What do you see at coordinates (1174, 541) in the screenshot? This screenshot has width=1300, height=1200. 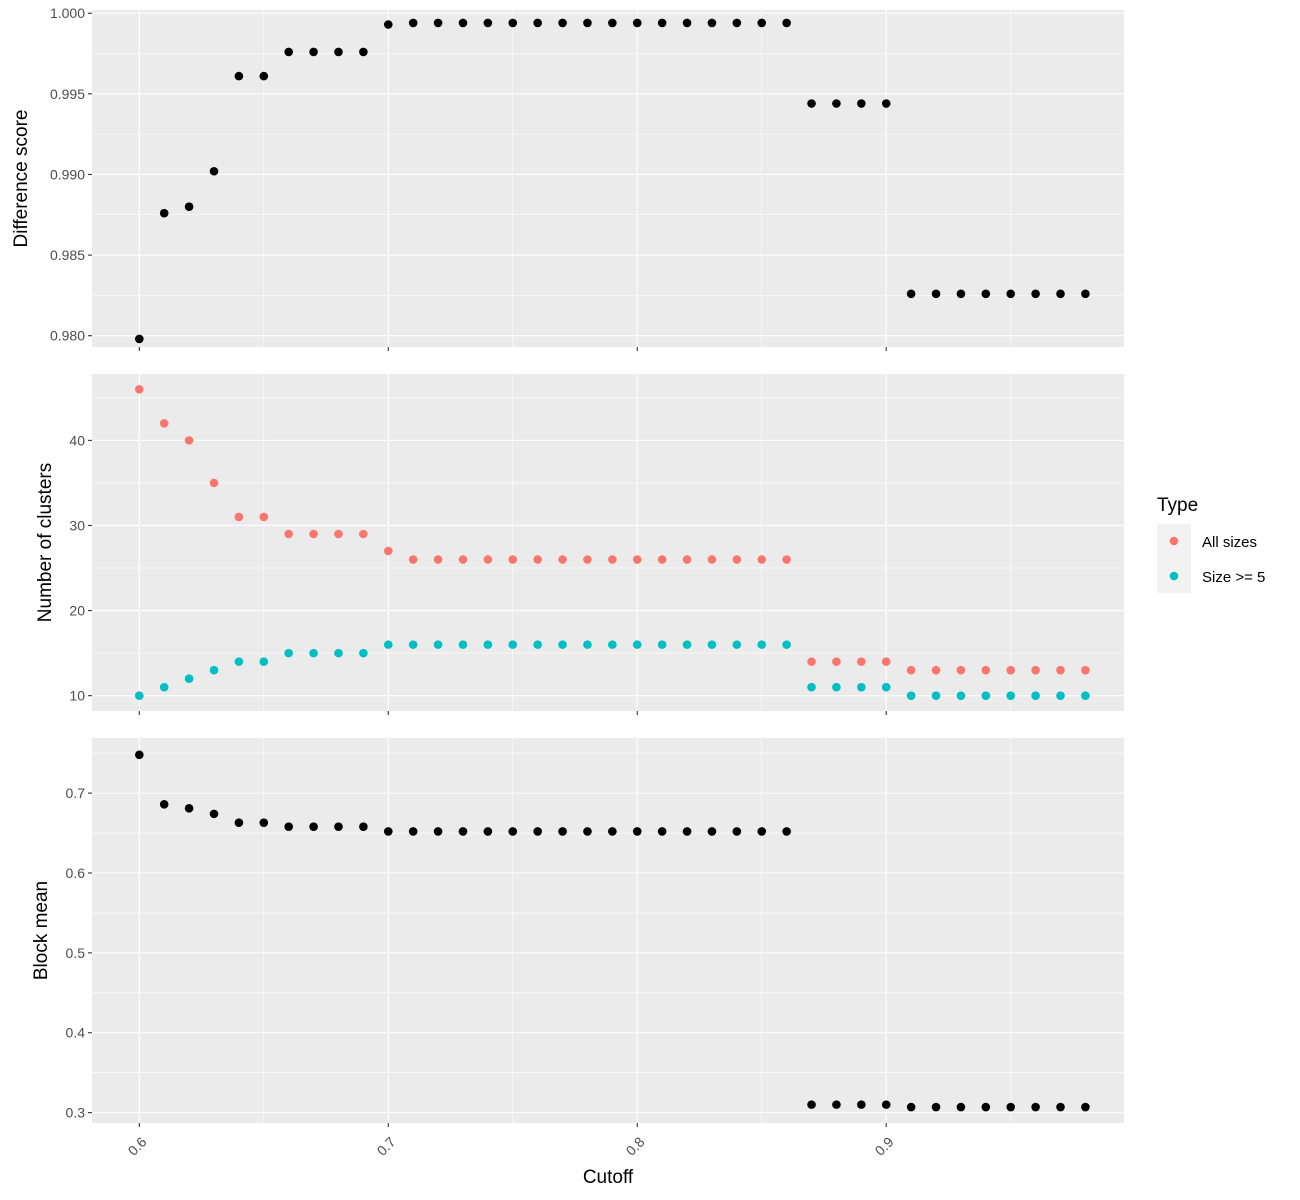 I see `legend-key-all-sizes` at bounding box center [1174, 541].